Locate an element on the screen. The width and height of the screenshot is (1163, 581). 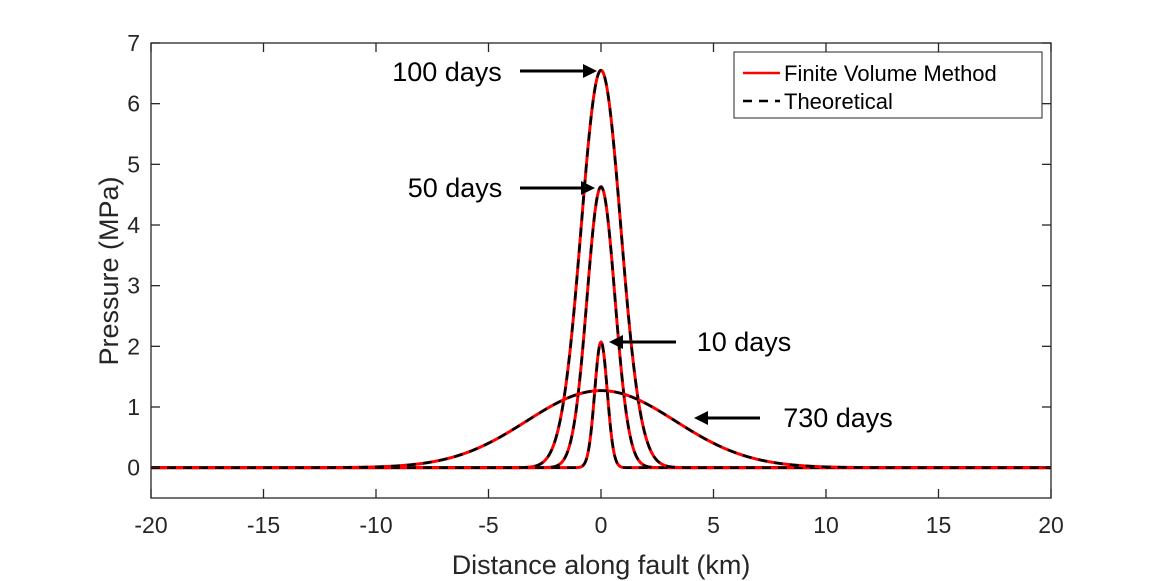
annotation-arrowhead-730-days is located at coordinates (701, 418).